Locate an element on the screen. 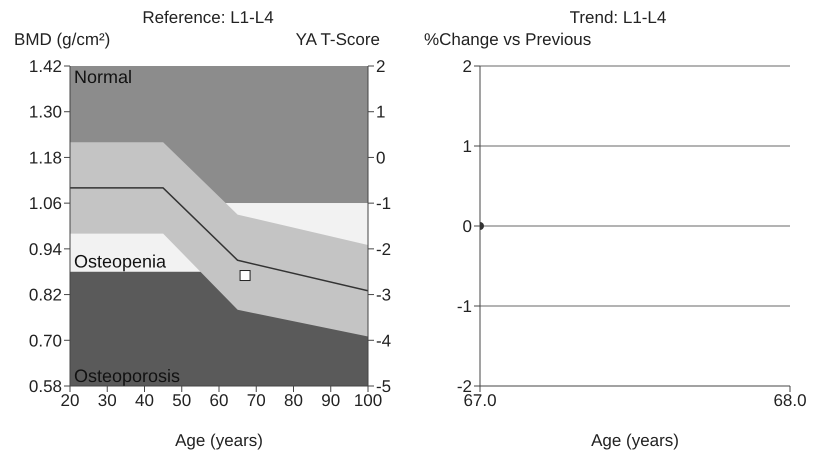 The height and width of the screenshot is (461, 830). x-tick-label: 90 is located at coordinates (330, 400).